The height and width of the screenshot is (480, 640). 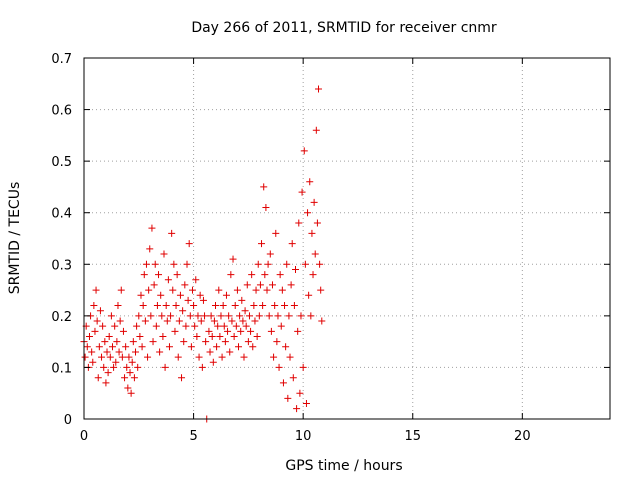 I want to click on y-axis-label: SRMTID / TECUs, so click(x=15, y=238).